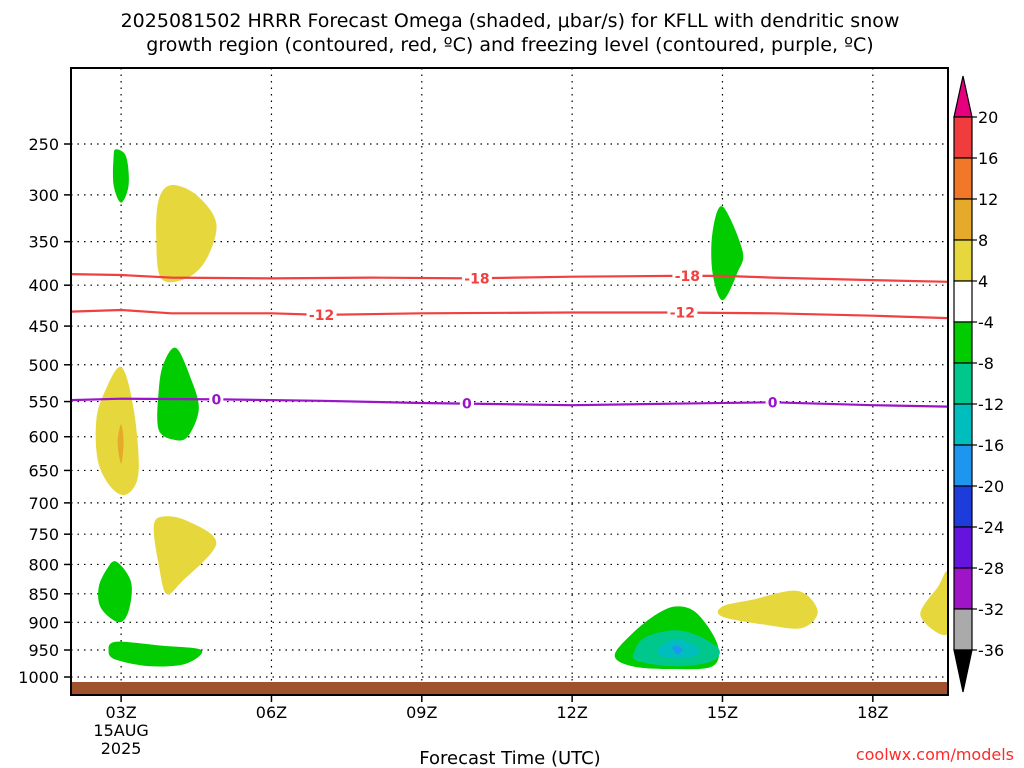 This screenshot has width=1024, height=768. What do you see at coordinates (43, 622) in the screenshot?
I see `y-tick-label: 900` at bounding box center [43, 622].